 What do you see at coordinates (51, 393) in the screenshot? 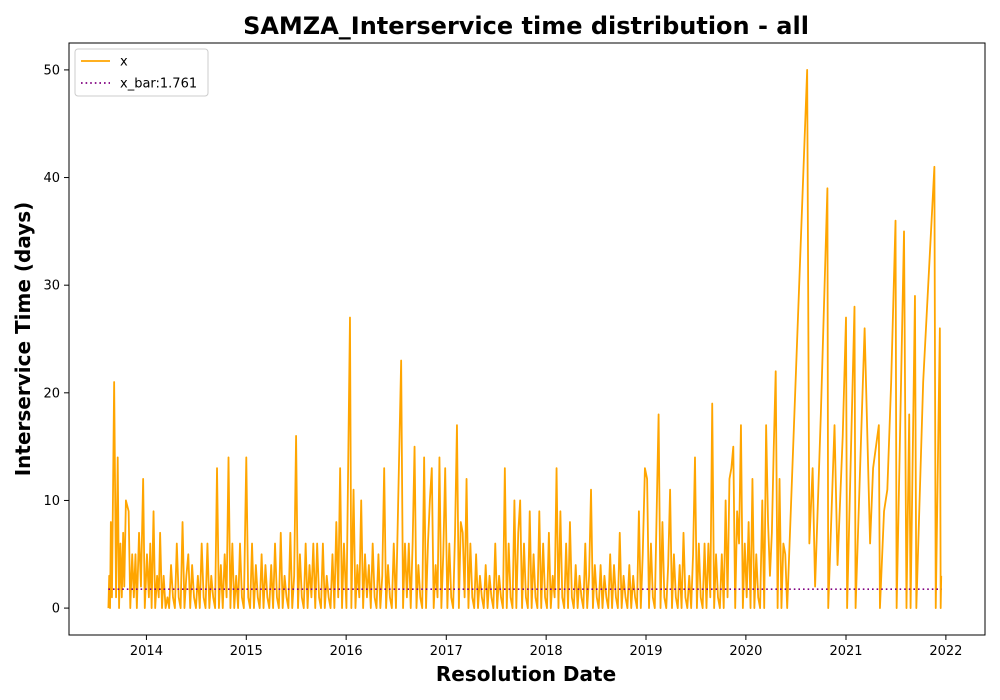
I see `y-tick-label: 20` at bounding box center [51, 393].